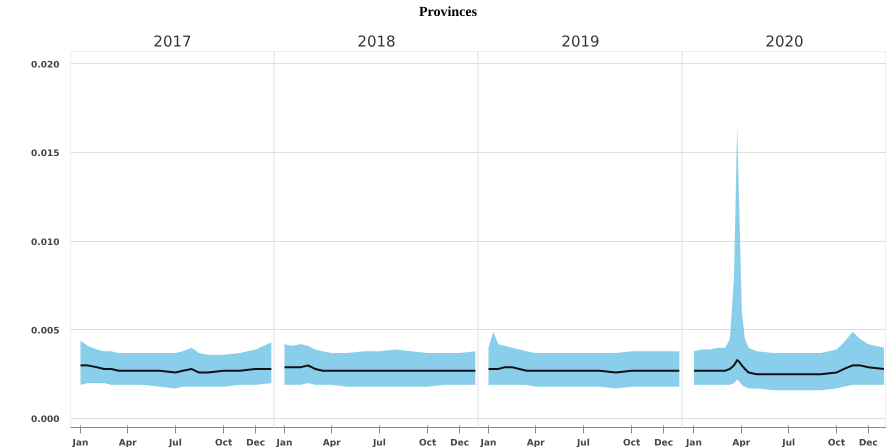  What do you see at coordinates (45, 331) in the screenshot?
I see `y-tick-label: 0.005` at bounding box center [45, 331].